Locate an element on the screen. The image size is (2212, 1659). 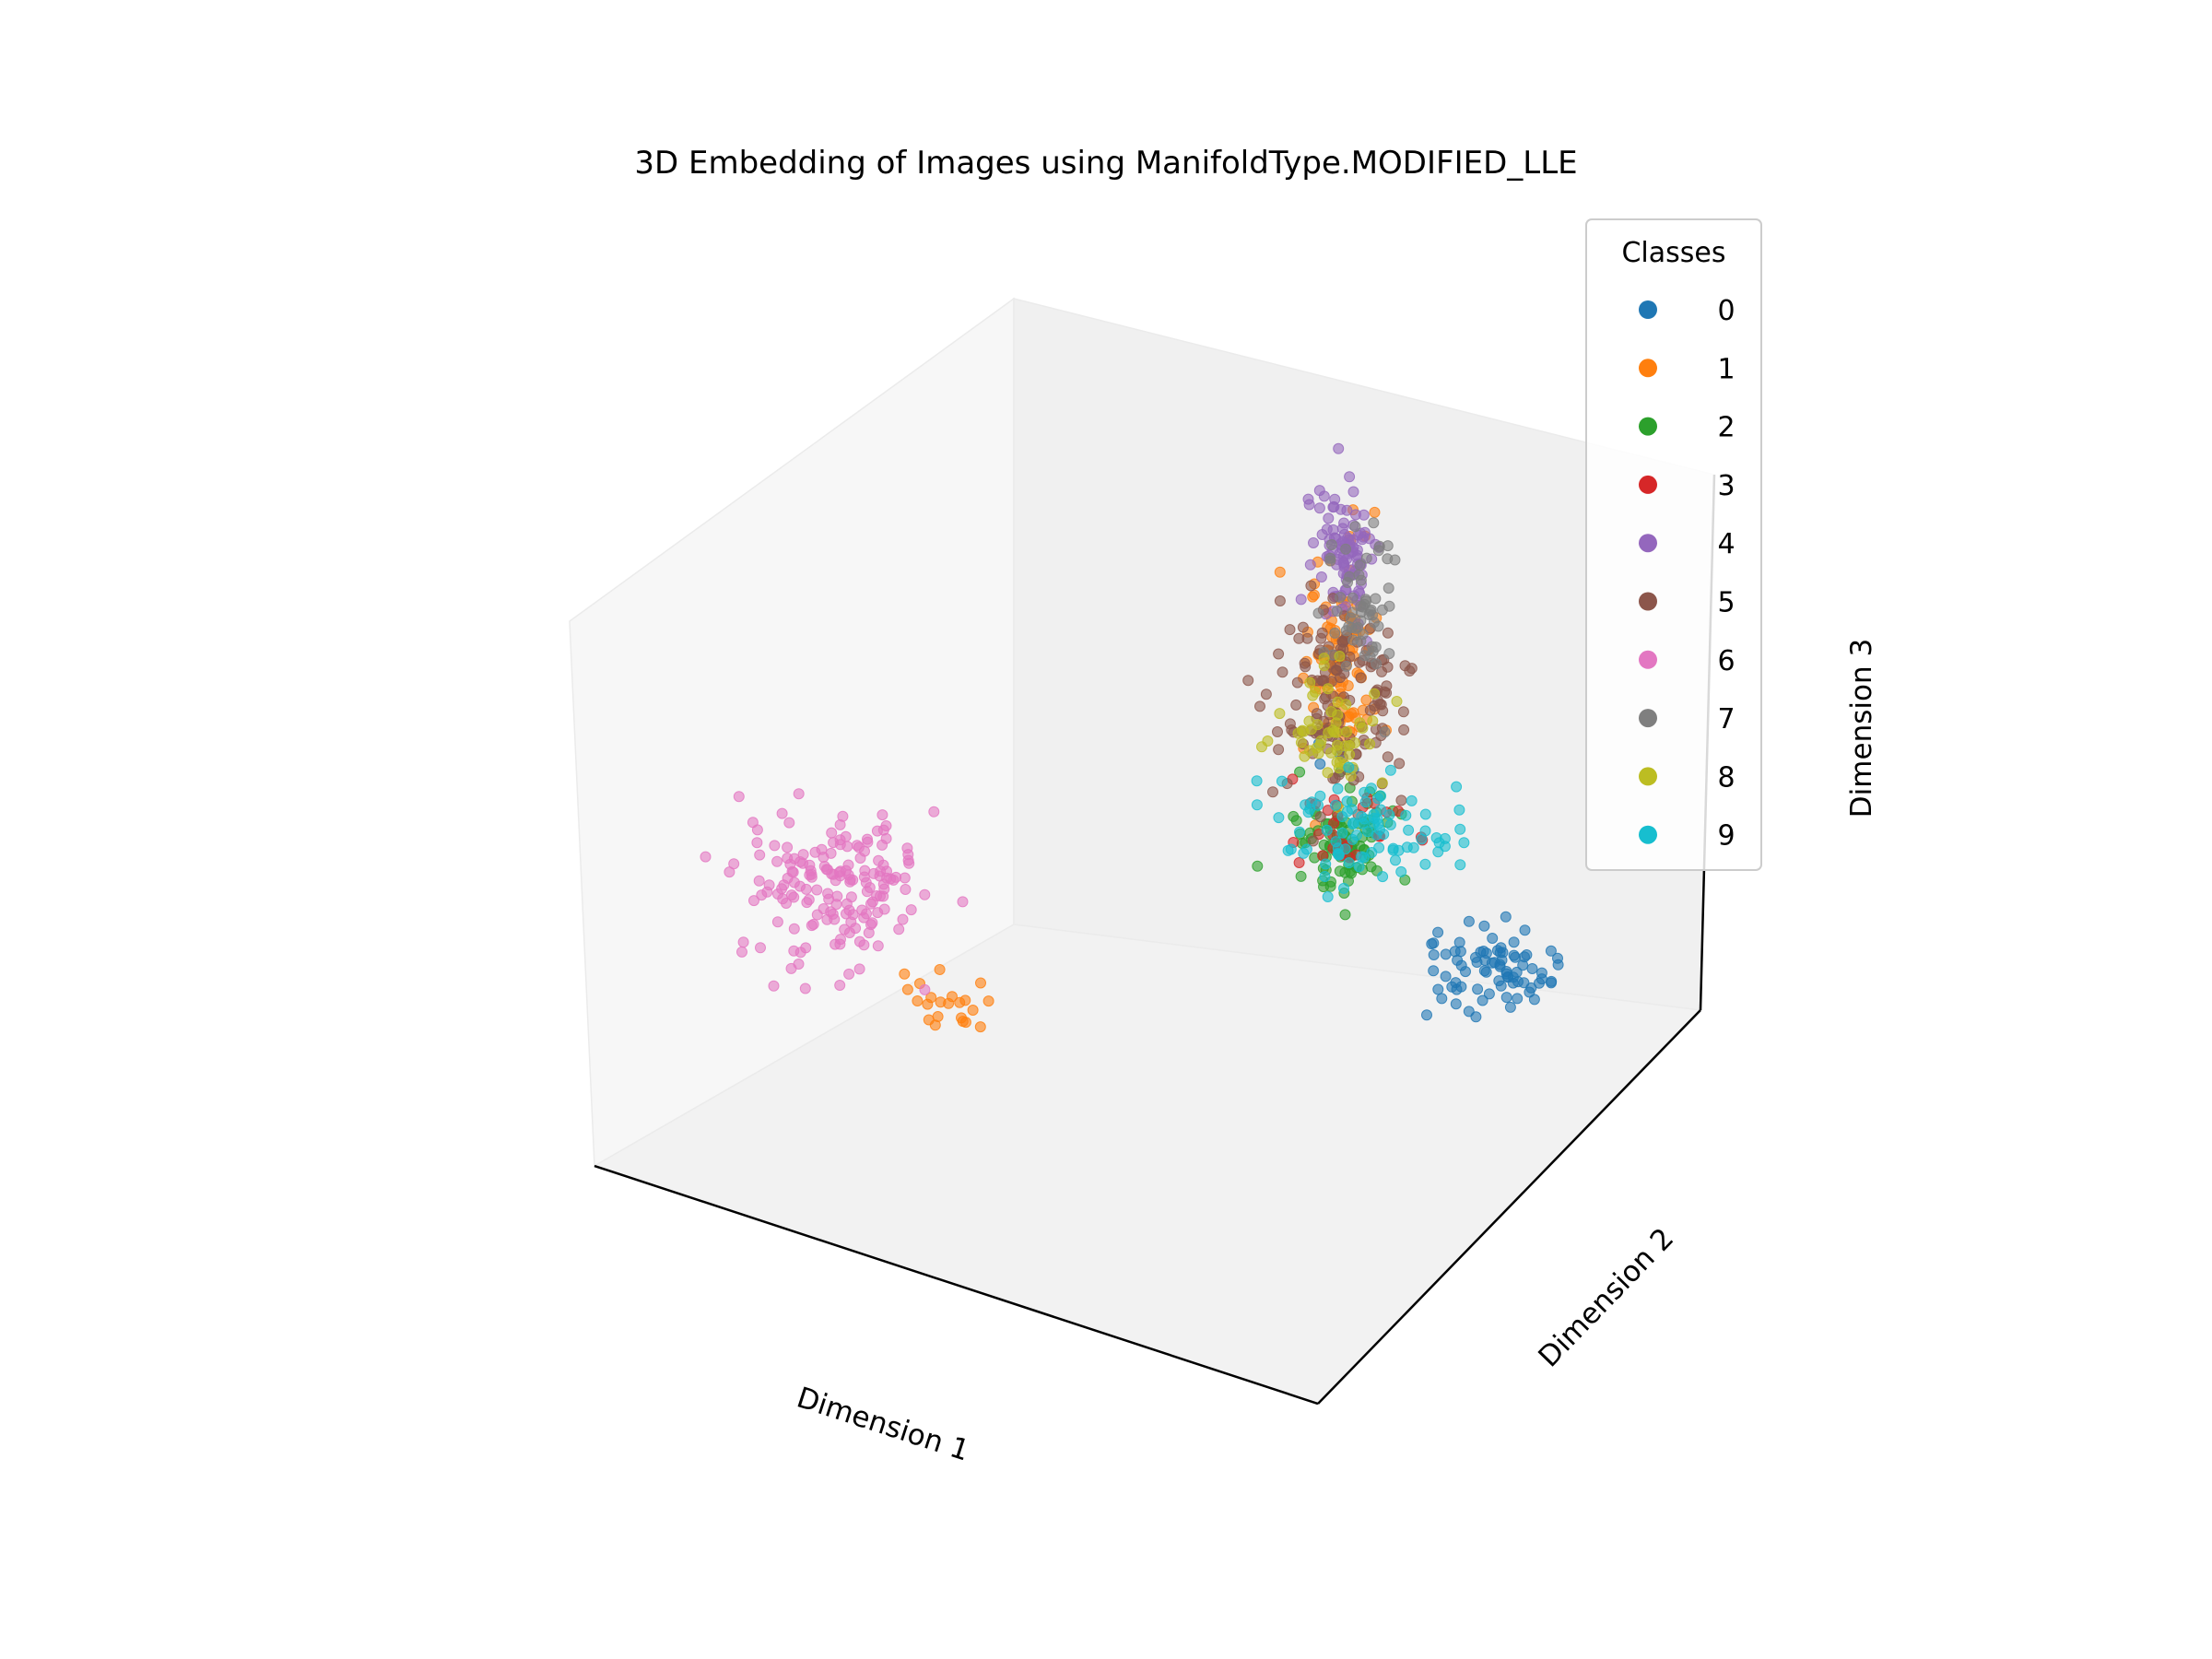
y-axis-label: Dimension 2 is located at coordinates (1606, 1298).